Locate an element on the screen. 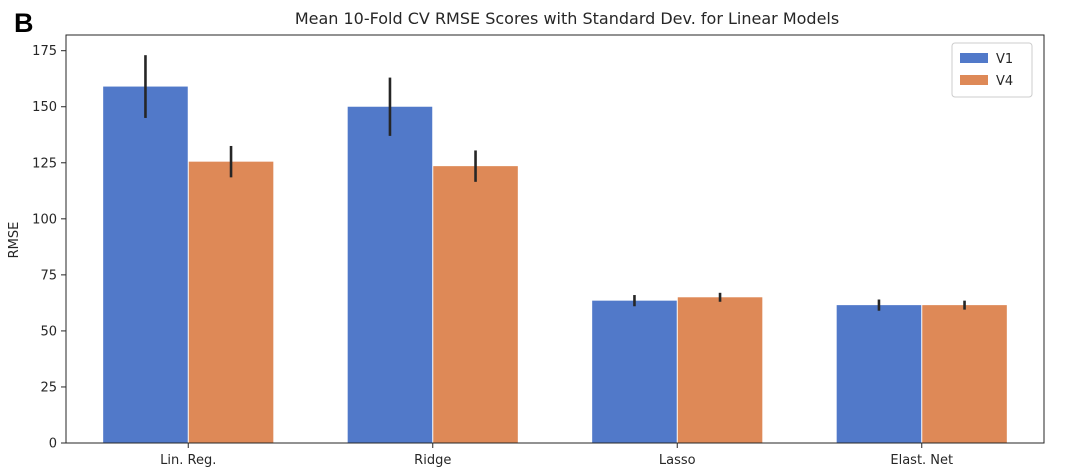 The image size is (1076, 469). y-tick-label: 175 is located at coordinates (44, 51).